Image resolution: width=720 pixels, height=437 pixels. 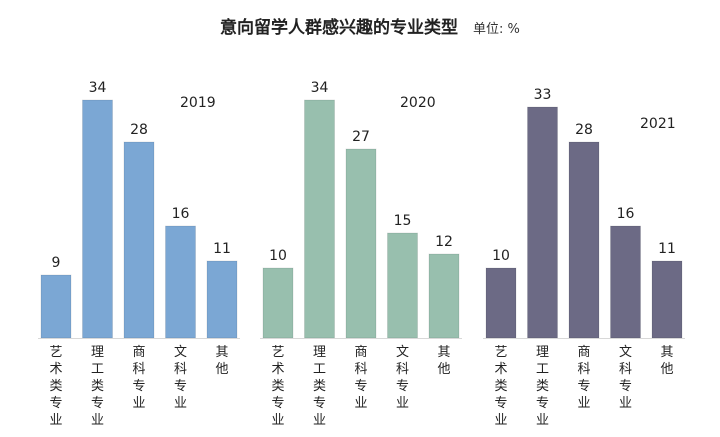 What do you see at coordinates (320, 88) in the screenshot?
I see `value-label-2020-2: 34` at bounding box center [320, 88].